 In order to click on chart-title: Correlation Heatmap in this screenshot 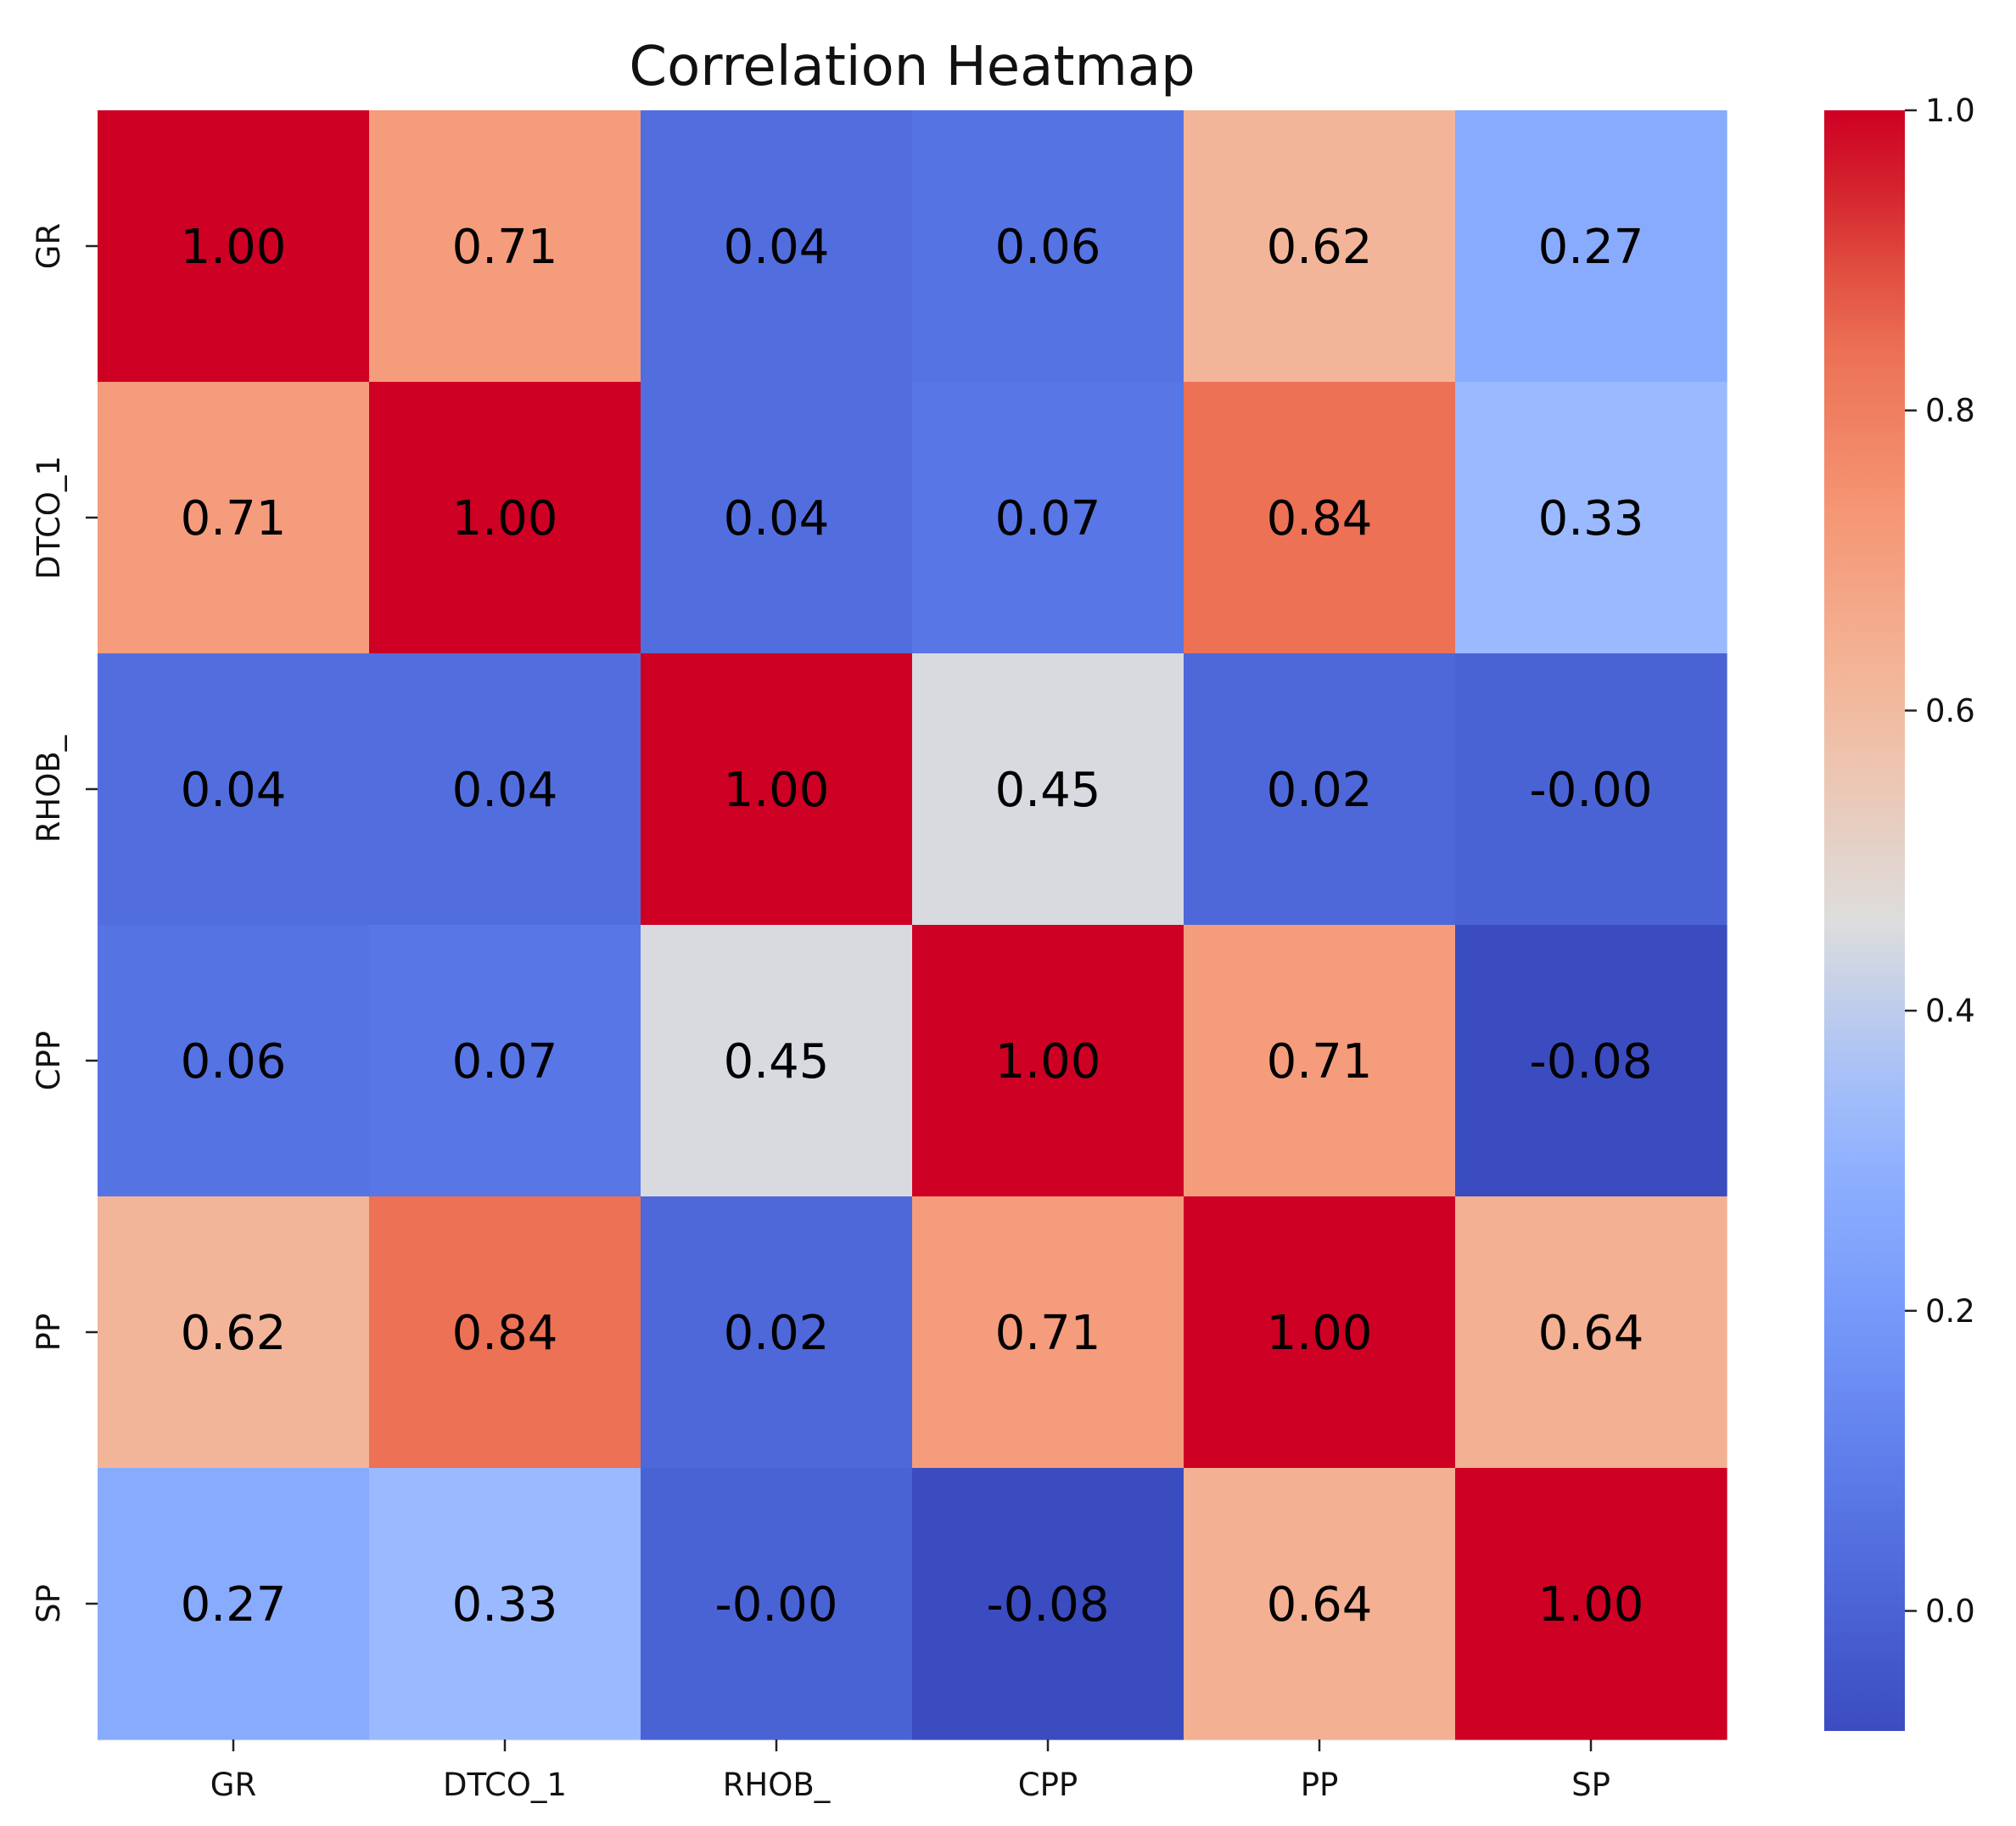, I will do `click(912, 67)`.